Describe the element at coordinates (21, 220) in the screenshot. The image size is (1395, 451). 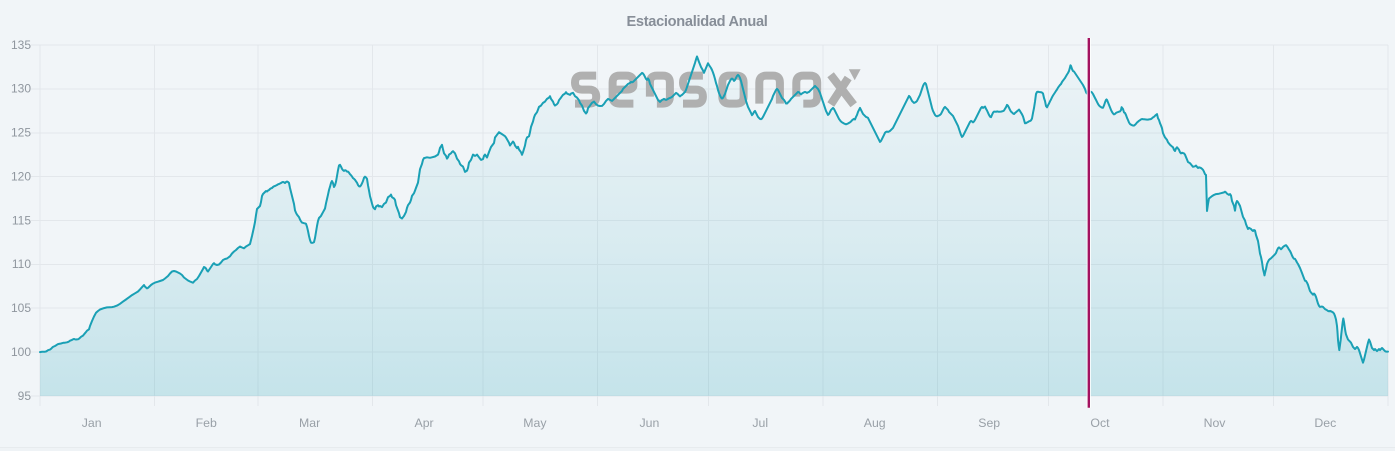
I see `svg-text: 115` at that location.